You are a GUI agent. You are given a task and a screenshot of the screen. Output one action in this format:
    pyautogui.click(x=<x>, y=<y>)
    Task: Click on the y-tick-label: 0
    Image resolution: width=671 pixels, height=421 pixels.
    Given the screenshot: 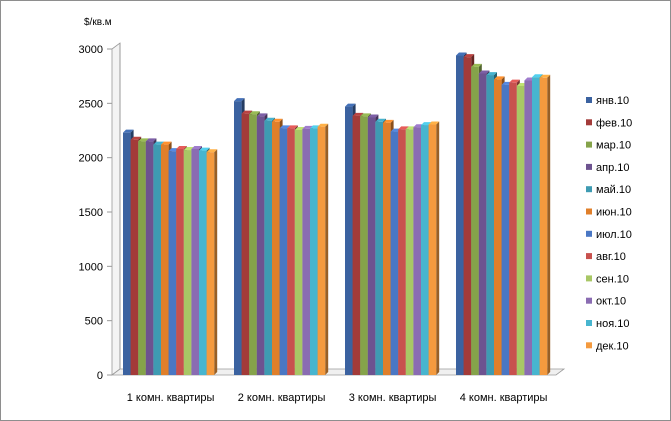 What is the action you would take?
    pyautogui.click(x=100, y=376)
    